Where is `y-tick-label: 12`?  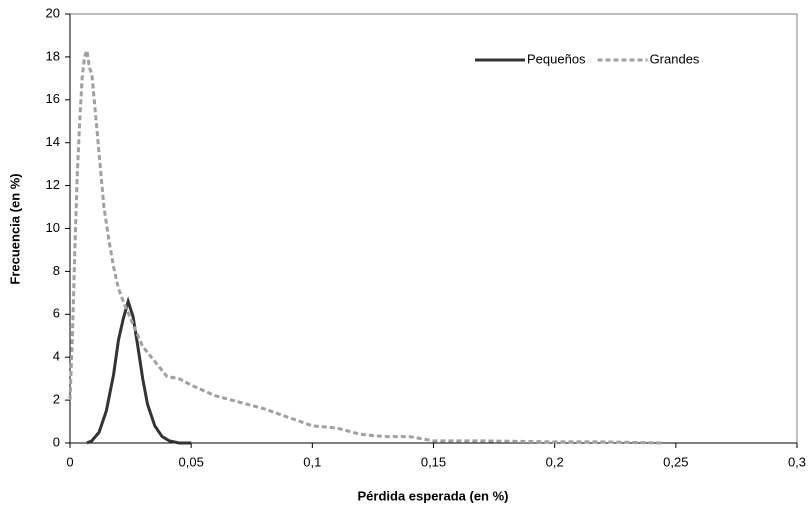 y-tick-label: 12 is located at coordinates (53, 184).